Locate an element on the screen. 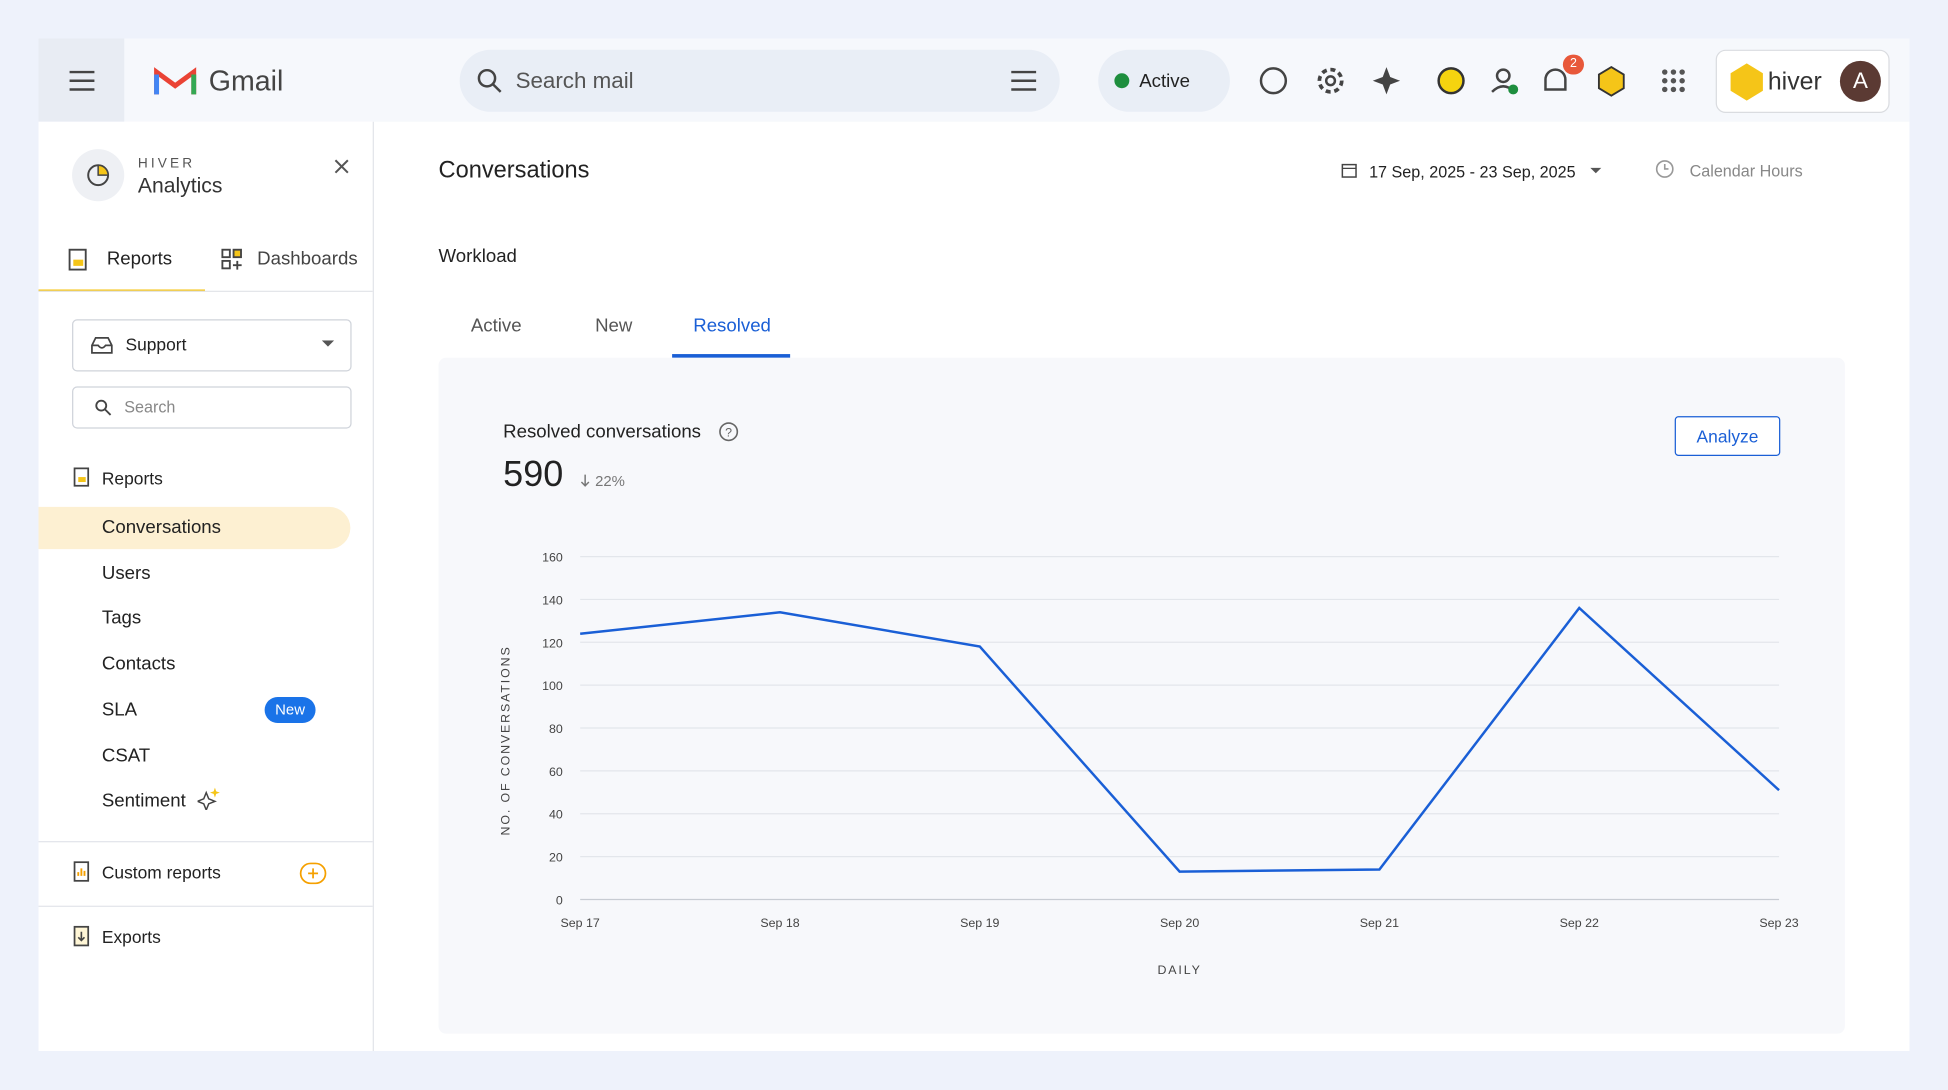 This screenshot has width=1948, height=1090. search-placeholder: Search mail is located at coordinates (574, 81).